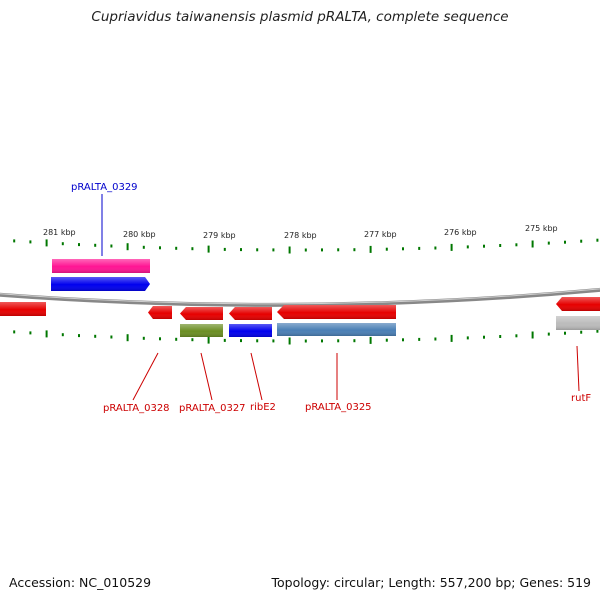 Image resolution: width=600 pixels, height=600 pixels. What do you see at coordinates (201, 330) in the screenshot?
I see `feature-pralta-0327-gene` at bounding box center [201, 330].